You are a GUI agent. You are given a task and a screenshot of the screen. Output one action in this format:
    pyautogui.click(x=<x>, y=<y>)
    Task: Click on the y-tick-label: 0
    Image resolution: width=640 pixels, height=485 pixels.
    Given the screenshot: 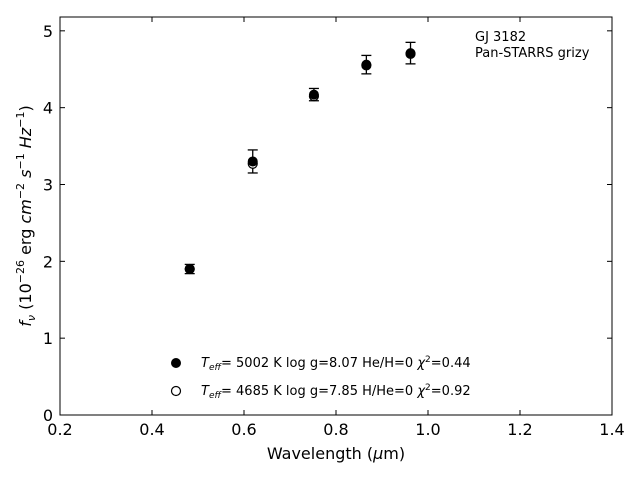 What is the action you would take?
    pyautogui.click(x=48, y=415)
    